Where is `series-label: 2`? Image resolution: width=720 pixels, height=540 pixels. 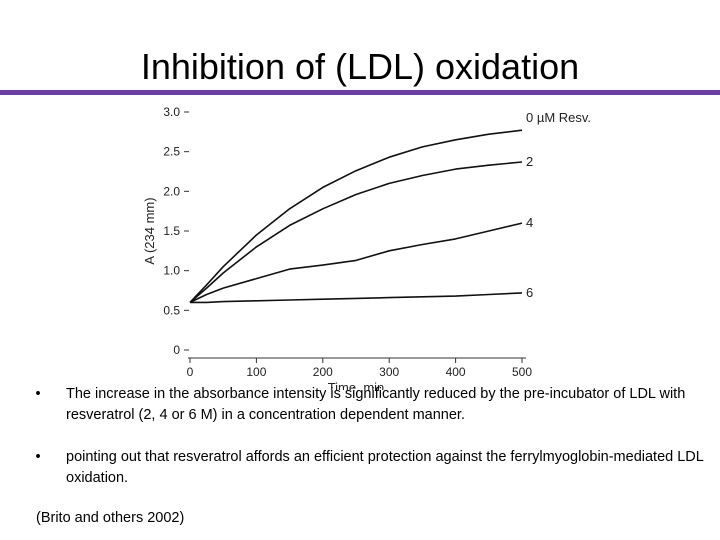 series-label: 2 is located at coordinates (529, 161).